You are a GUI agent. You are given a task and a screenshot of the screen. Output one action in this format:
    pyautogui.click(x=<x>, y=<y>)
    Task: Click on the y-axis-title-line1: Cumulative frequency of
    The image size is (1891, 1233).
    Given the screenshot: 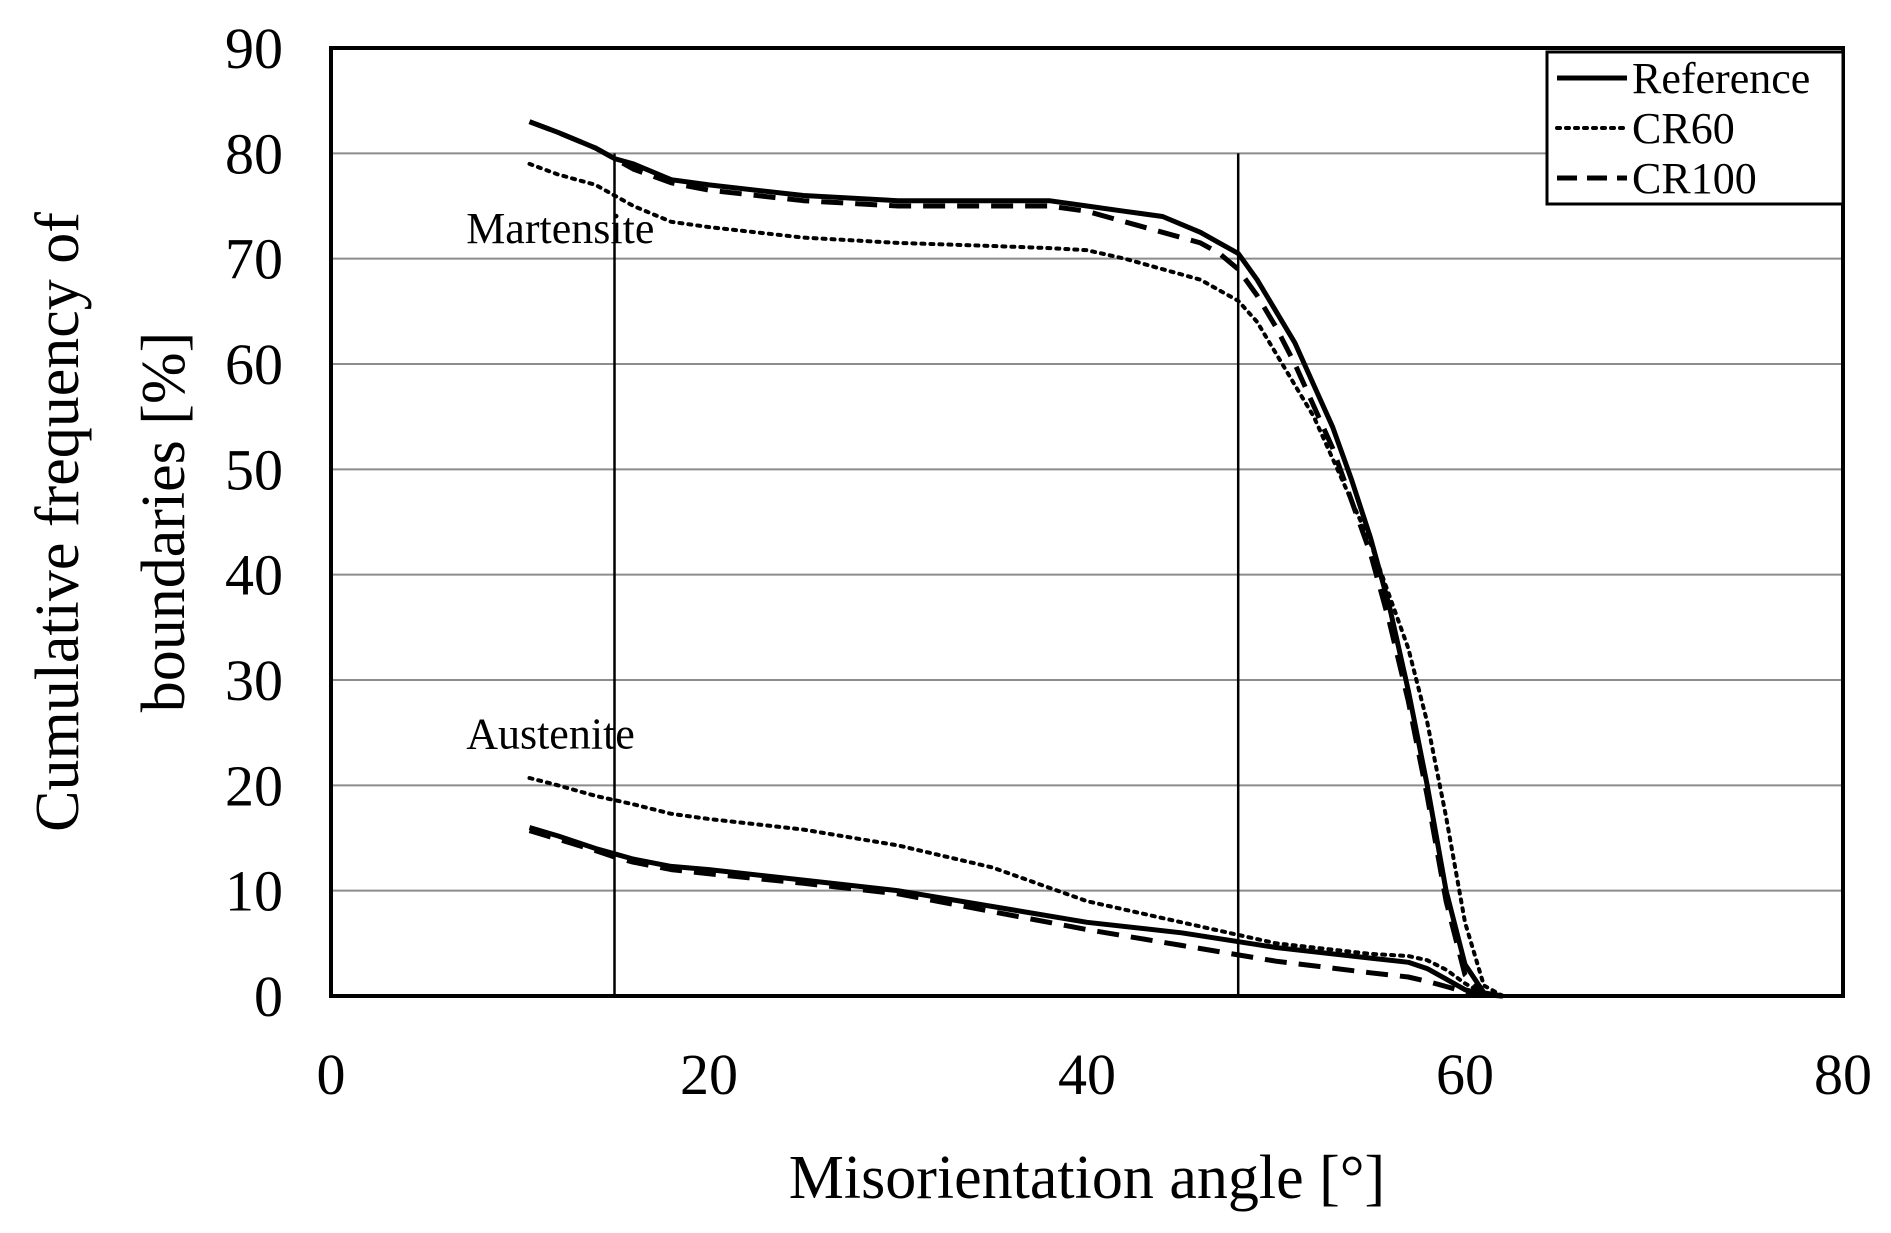 What is the action you would take?
    pyautogui.click(x=58, y=522)
    